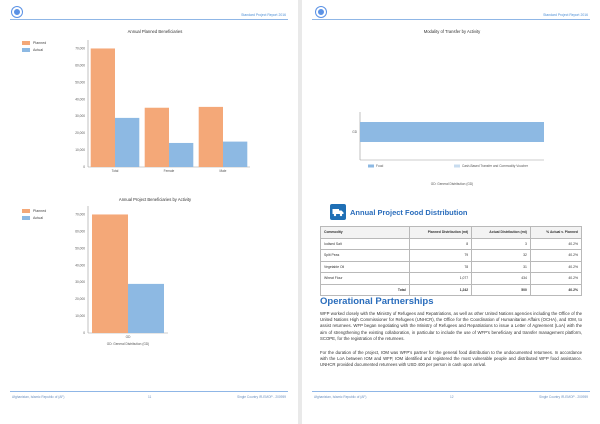 This screenshot has width=600, height=424. Describe the element at coordinates (501, 243) in the screenshot. I see `cell: 3` at that location.